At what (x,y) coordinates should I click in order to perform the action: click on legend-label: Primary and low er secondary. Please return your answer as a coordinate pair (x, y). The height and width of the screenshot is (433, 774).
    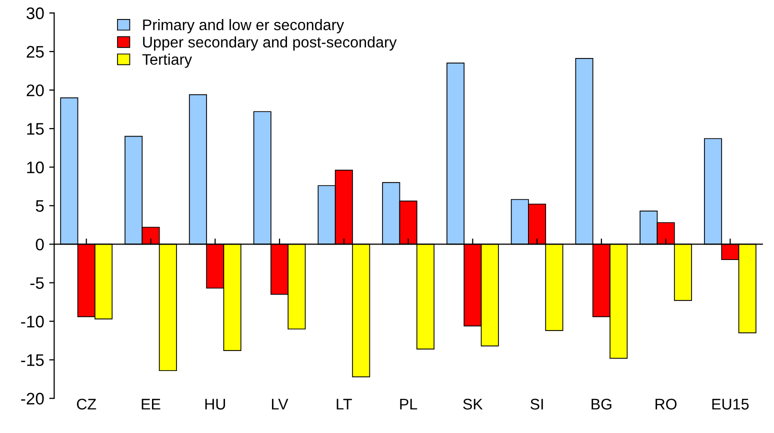
    Looking at the image, I should click on (243, 26).